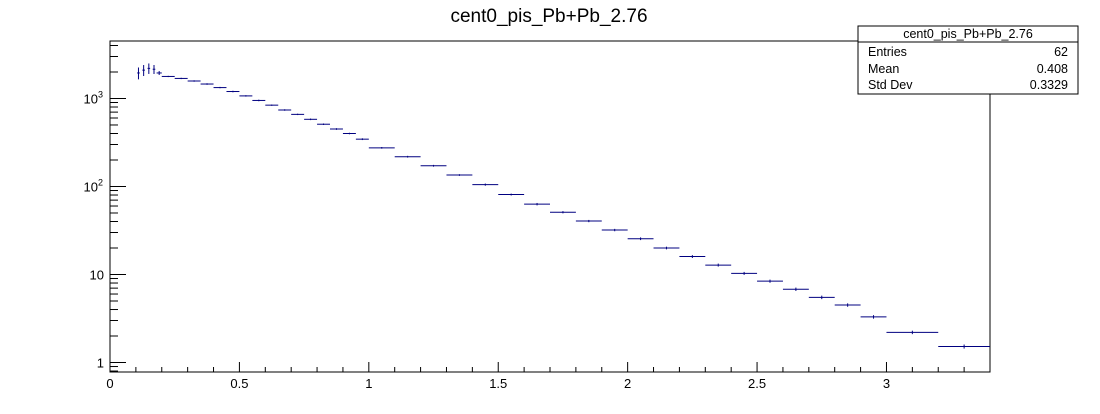  Describe the element at coordinates (239, 383) in the screenshot. I see `x-tick-label: 0.5` at that location.